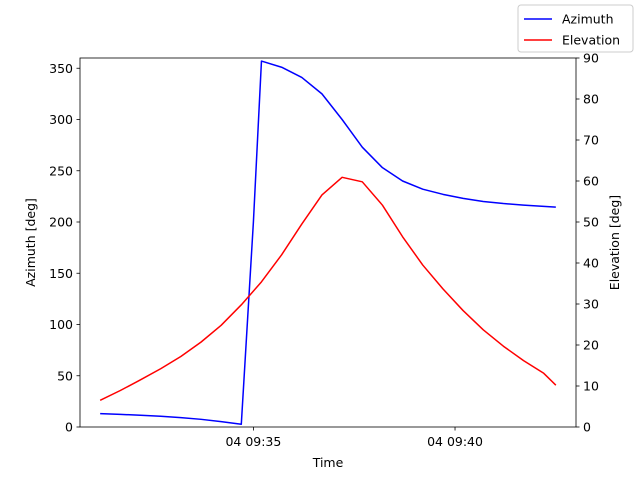 The height and width of the screenshot is (480, 640). What do you see at coordinates (61, 324) in the screenshot?
I see `y-left-tick-label: 100` at bounding box center [61, 324].